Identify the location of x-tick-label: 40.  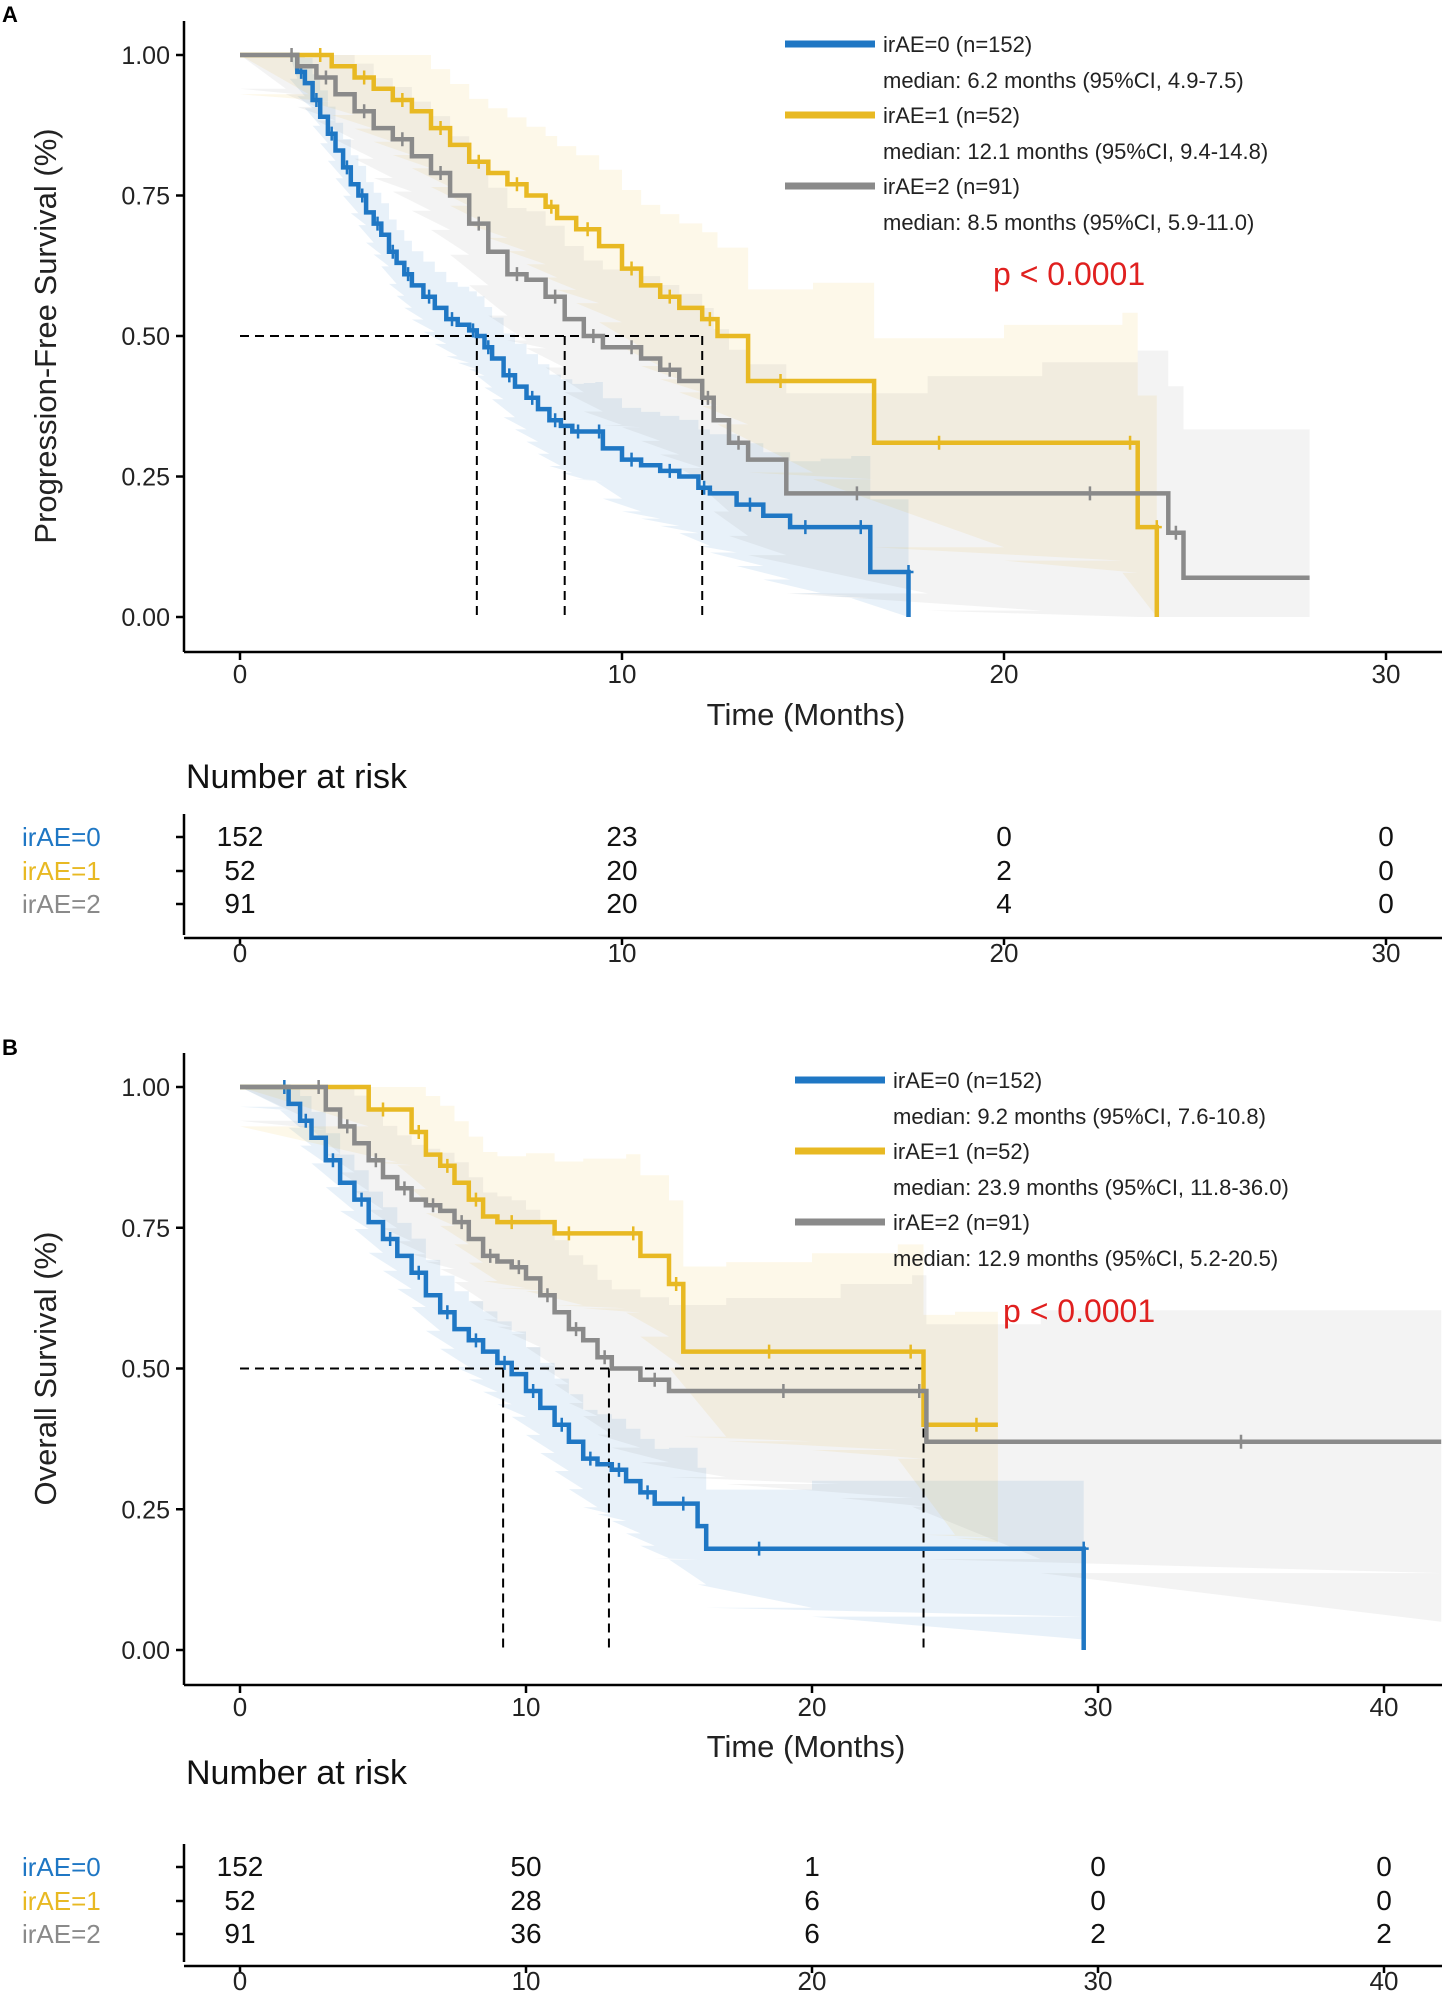
(1384, 1707).